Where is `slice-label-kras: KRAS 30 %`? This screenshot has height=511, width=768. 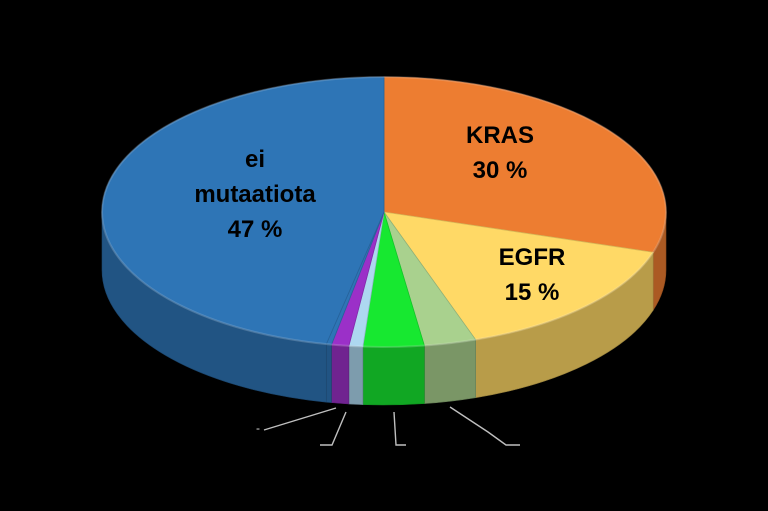 slice-label-kras: KRAS 30 % is located at coordinates (500, 153).